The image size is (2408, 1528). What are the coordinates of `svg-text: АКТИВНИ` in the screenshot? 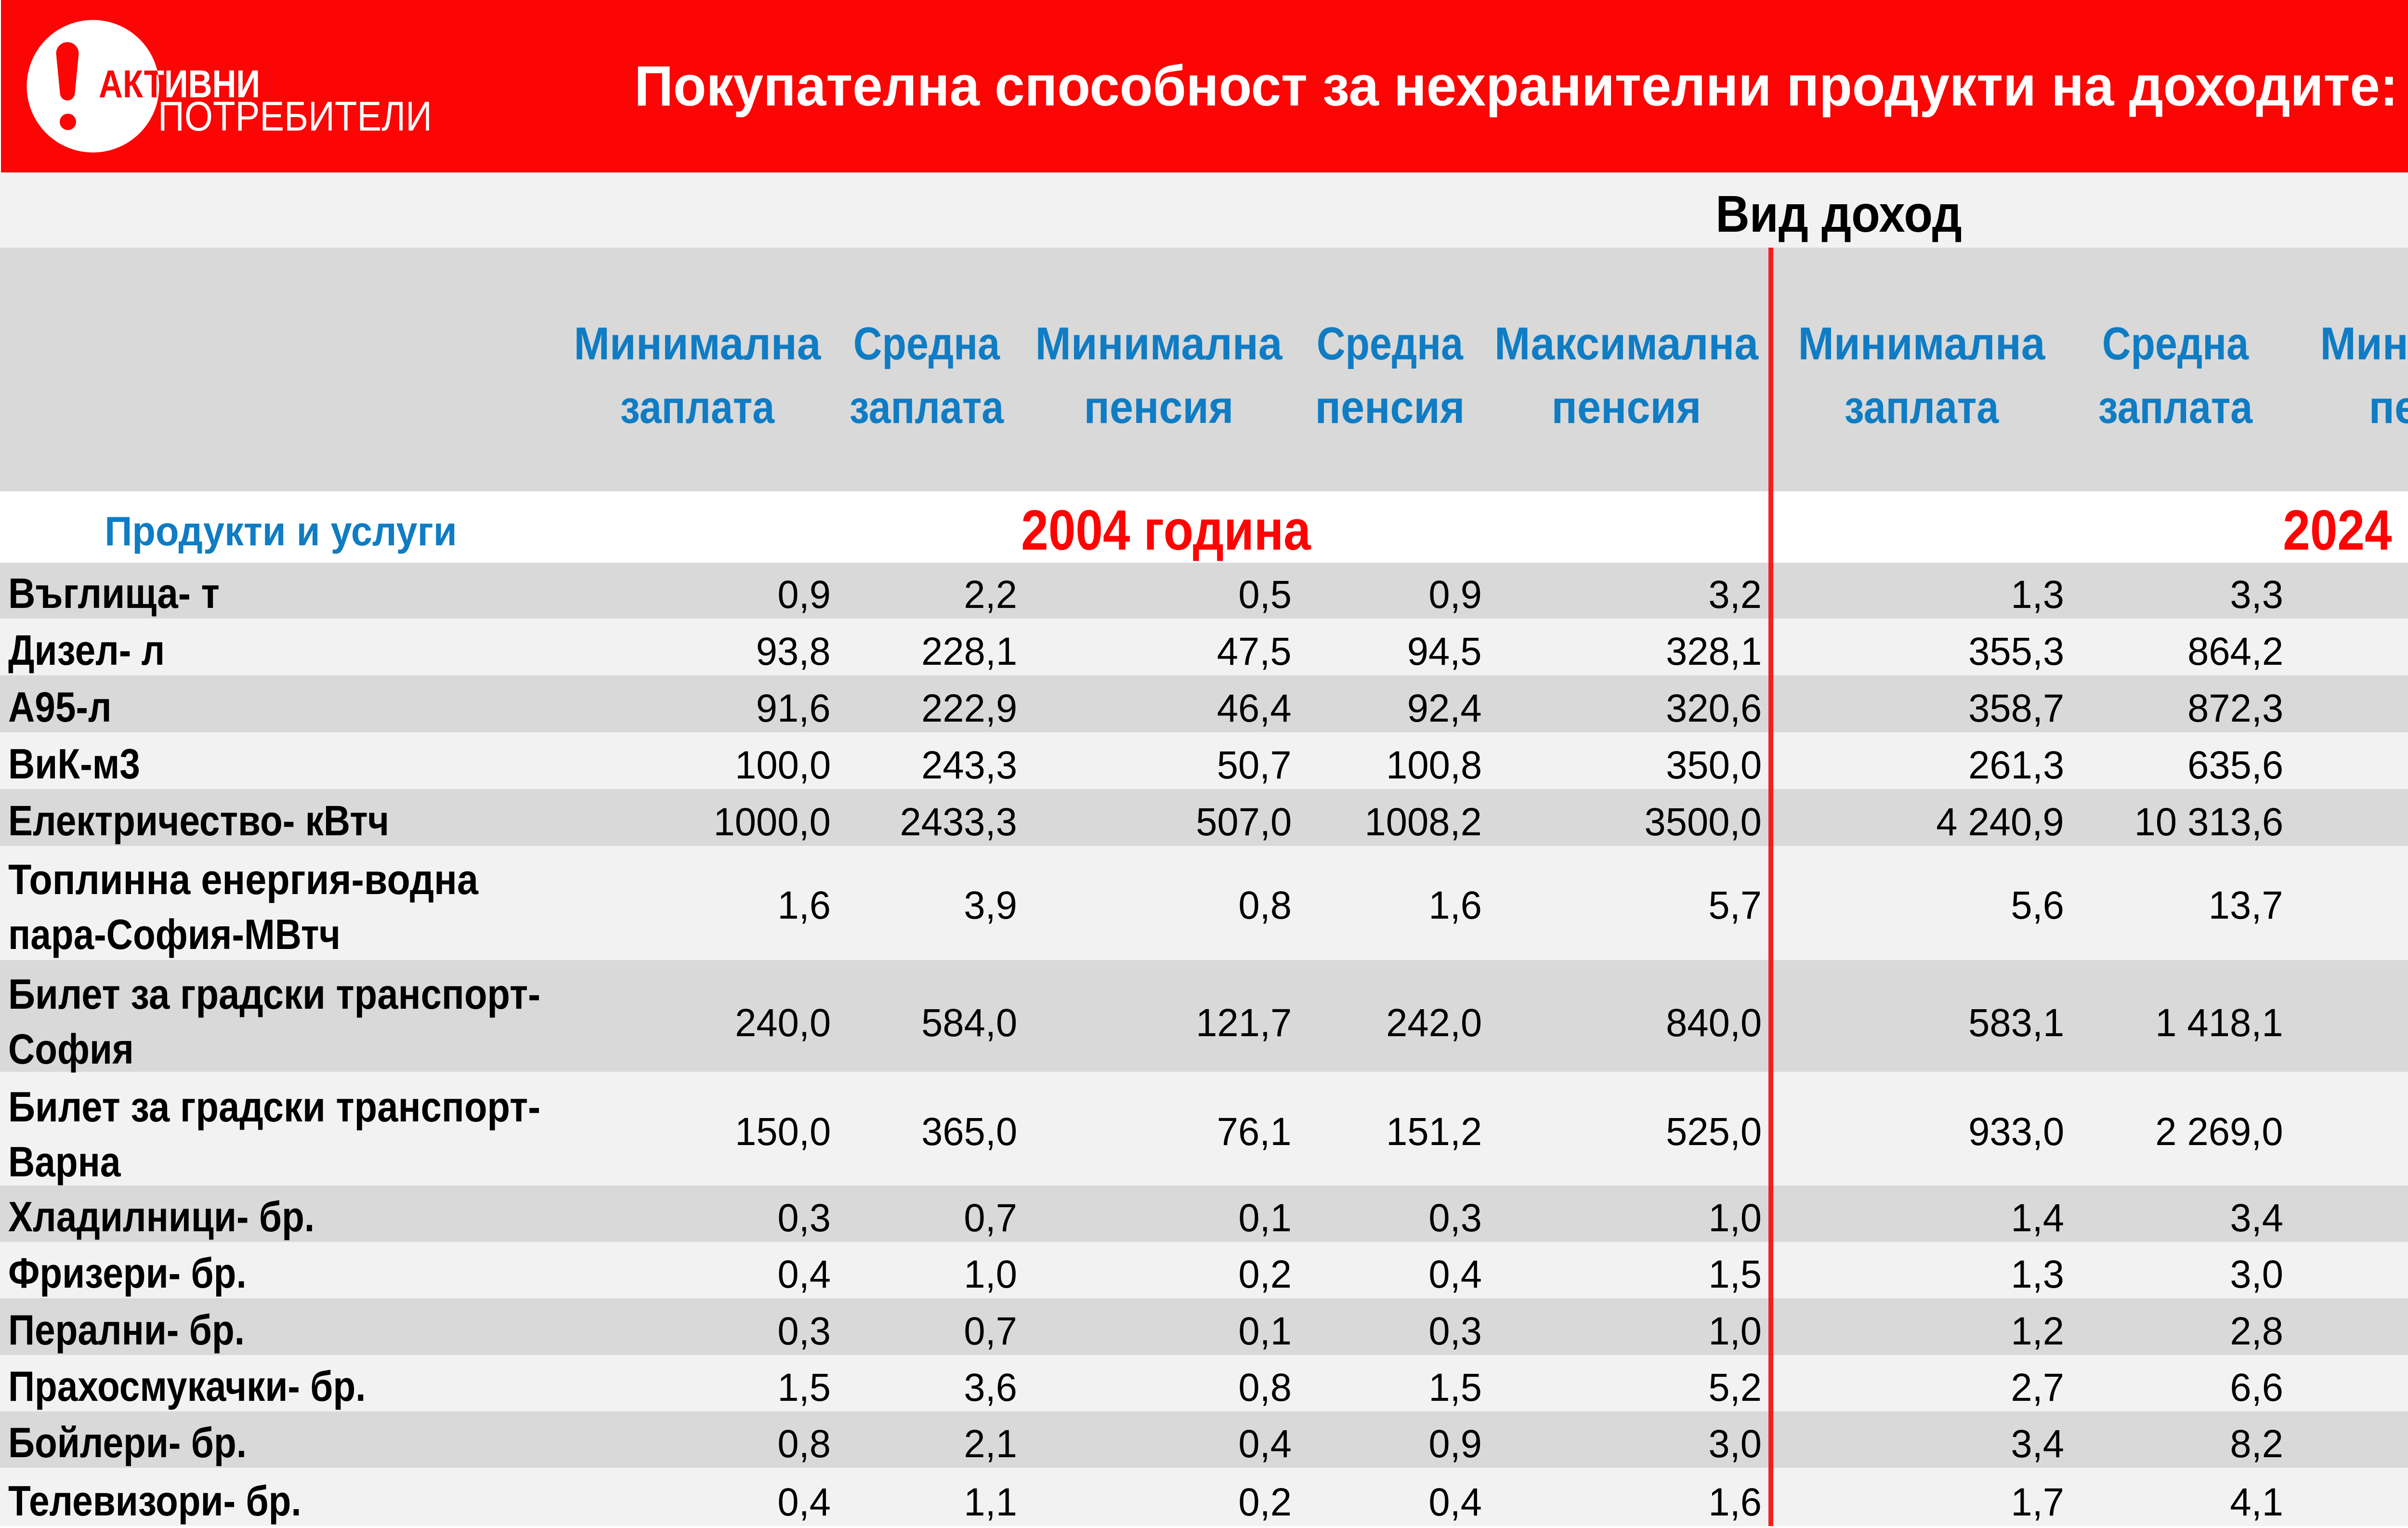 It's located at (179, 84).